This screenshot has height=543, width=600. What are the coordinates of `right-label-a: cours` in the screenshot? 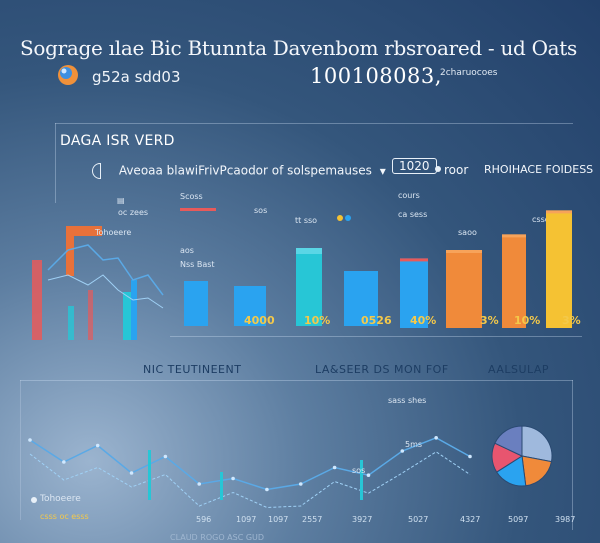 It's located at (409, 195).